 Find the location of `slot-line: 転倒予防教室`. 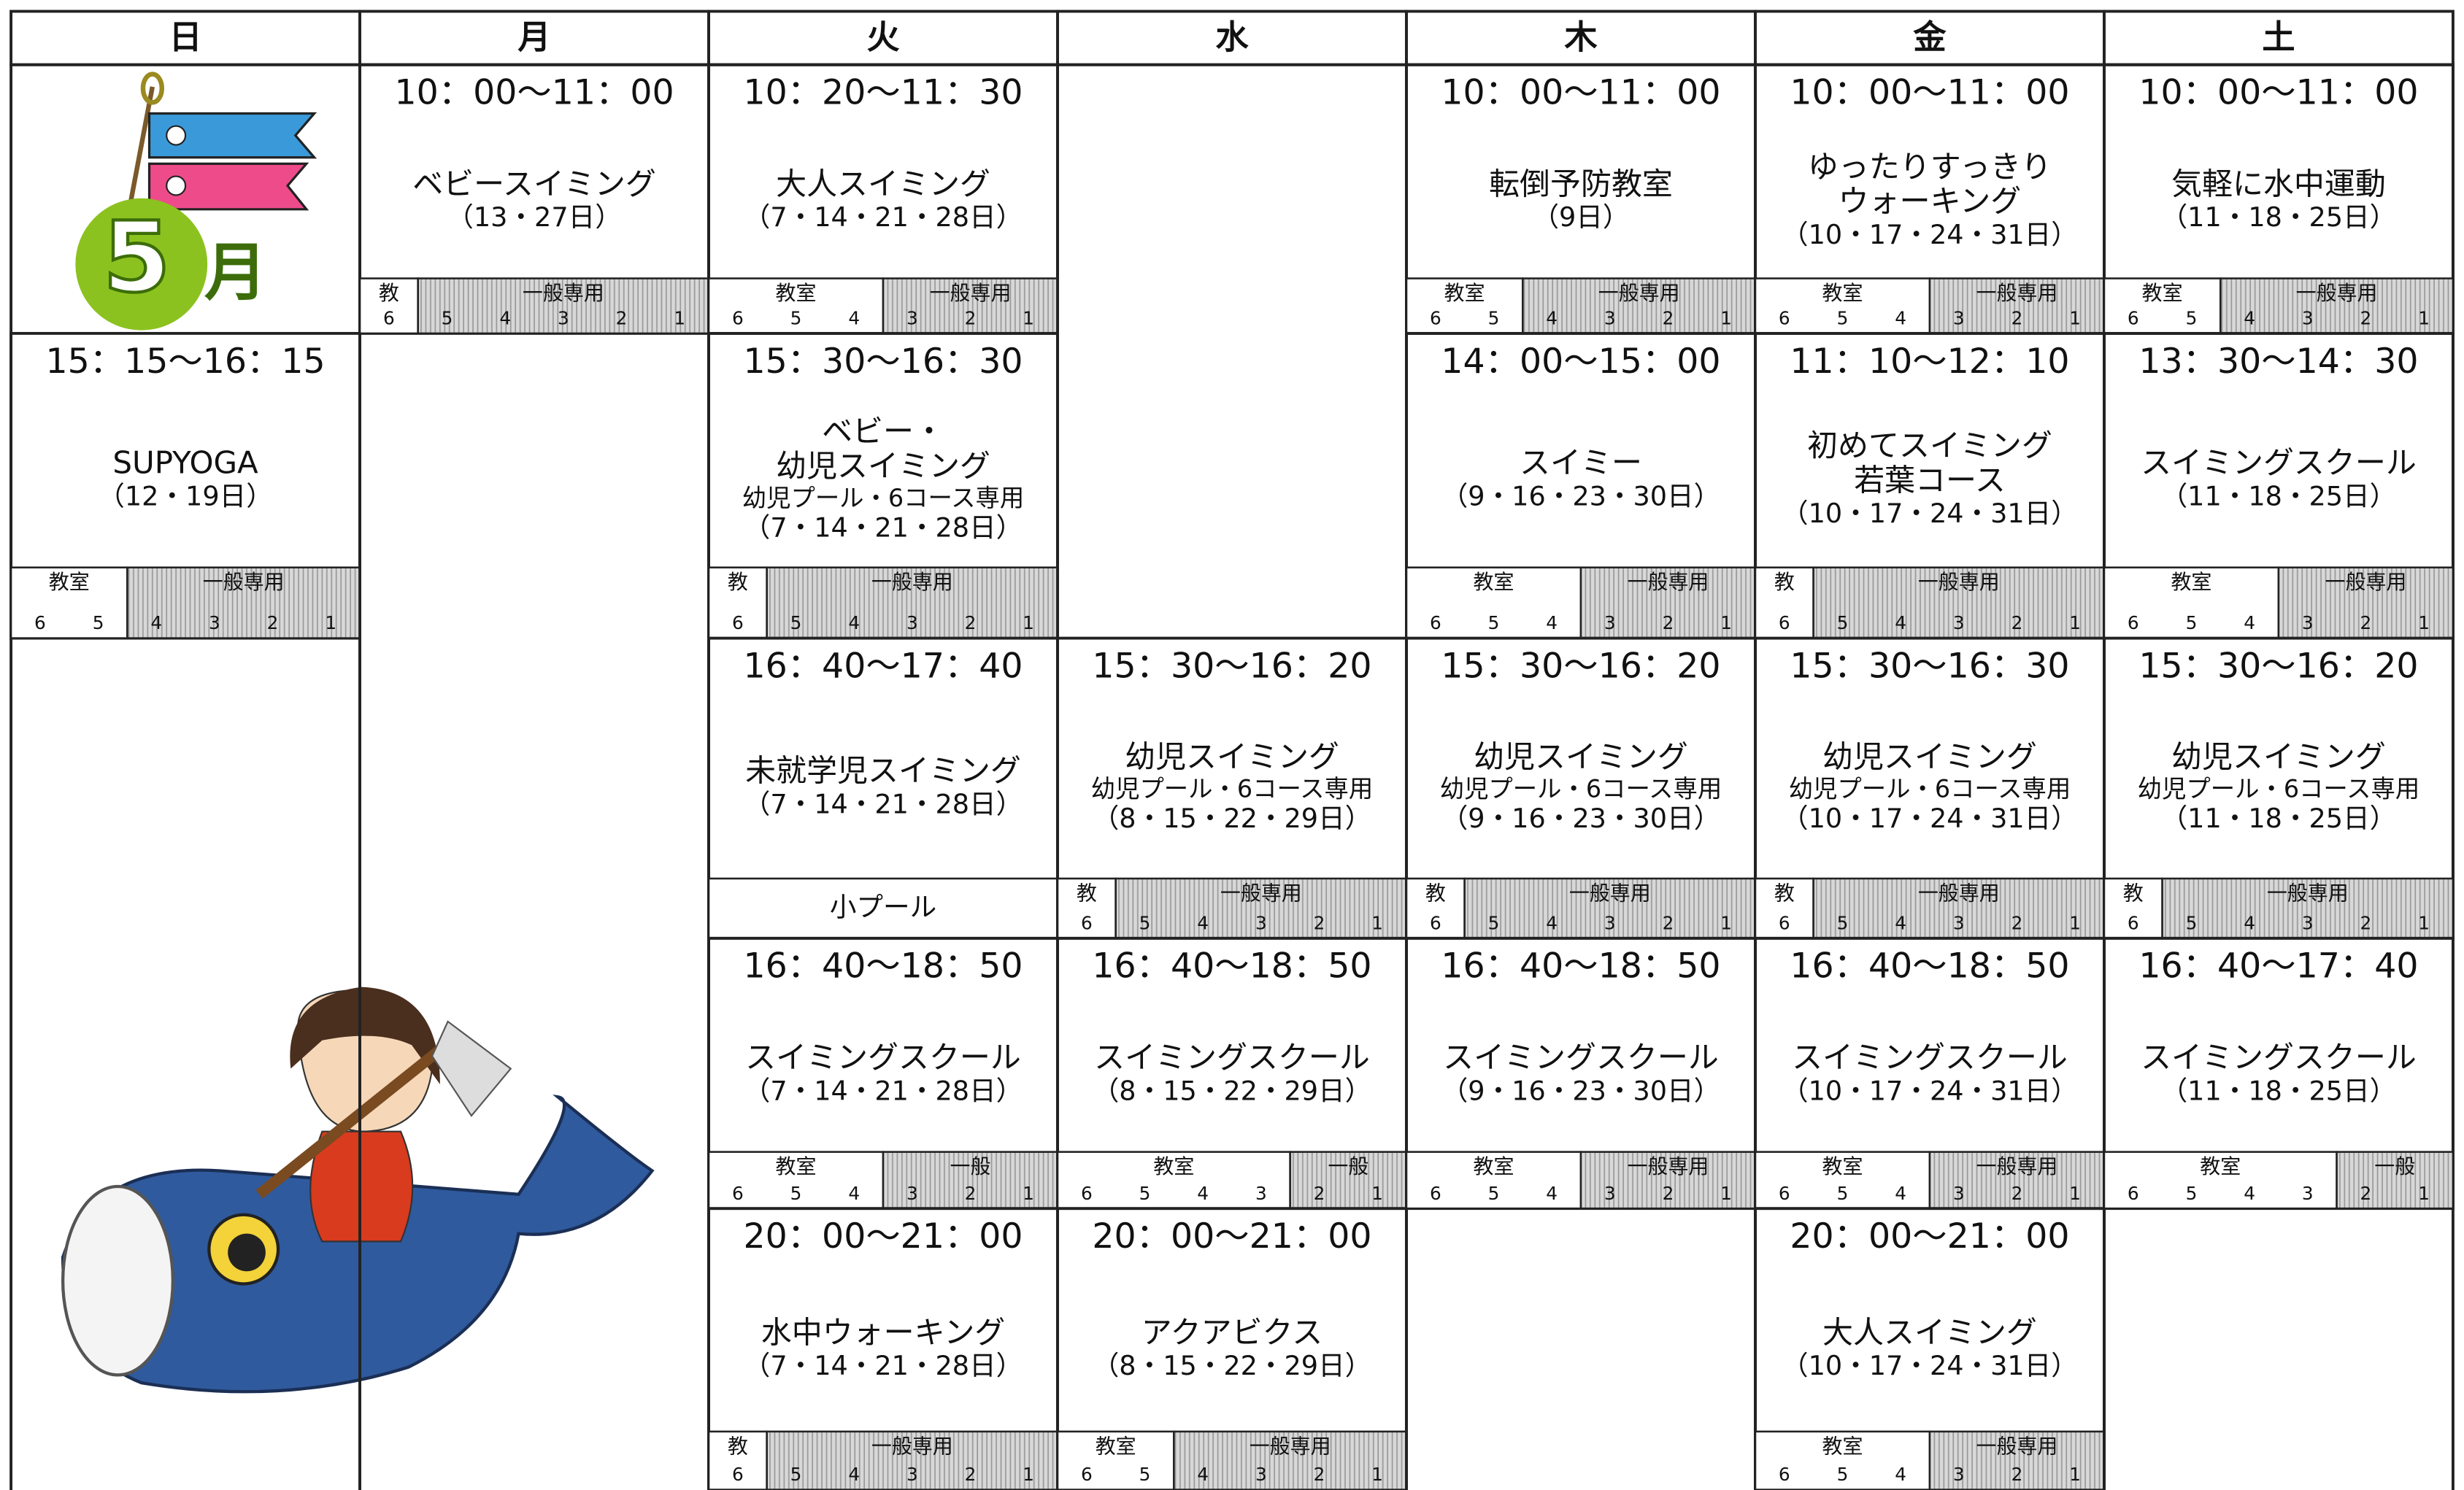

slot-line: 転倒予防教室 is located at coordinates (1581, 184).